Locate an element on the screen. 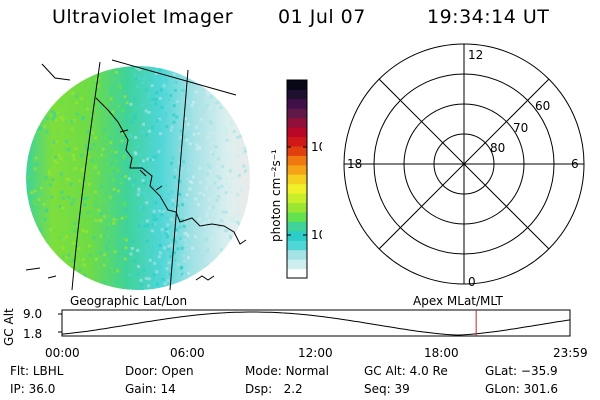 The height and width of the screenshot is (400, 600). time-tick-1200: 12:00 is located at coordinates (315, 353).